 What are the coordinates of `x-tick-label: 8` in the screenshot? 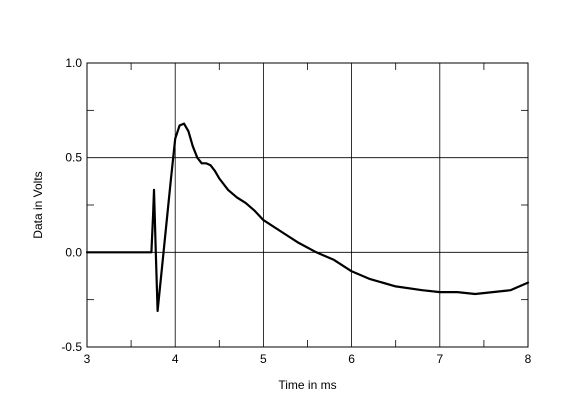 It's located at (528, 359).